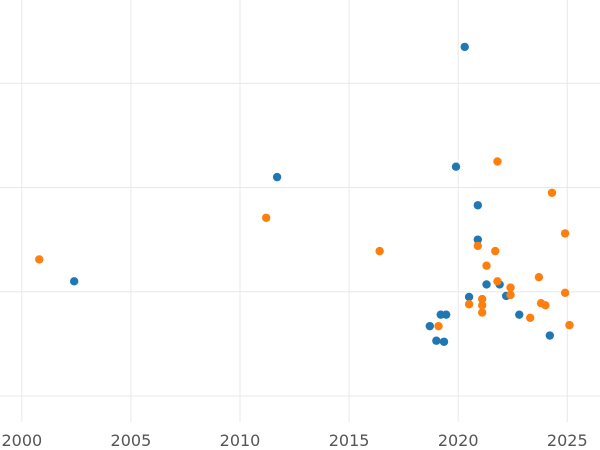 The width and height of the screenshot is (600, 450). I want to click on x-axis-ticks: 2000 2005 2010 2015 2020 2025, so click(294, 440).